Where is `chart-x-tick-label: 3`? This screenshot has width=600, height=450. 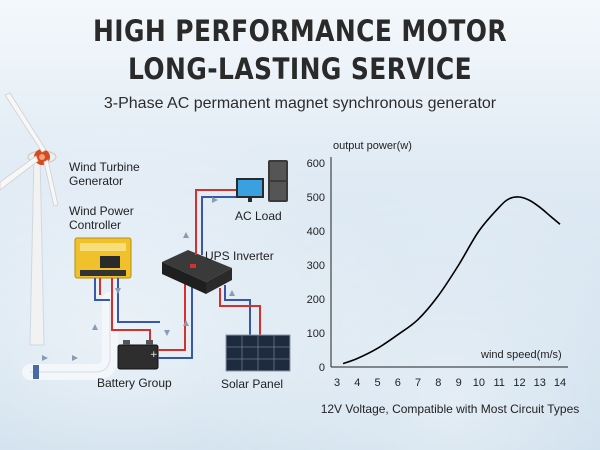
chart-x-tick-label: 3 is located at coordinates (337, 383).